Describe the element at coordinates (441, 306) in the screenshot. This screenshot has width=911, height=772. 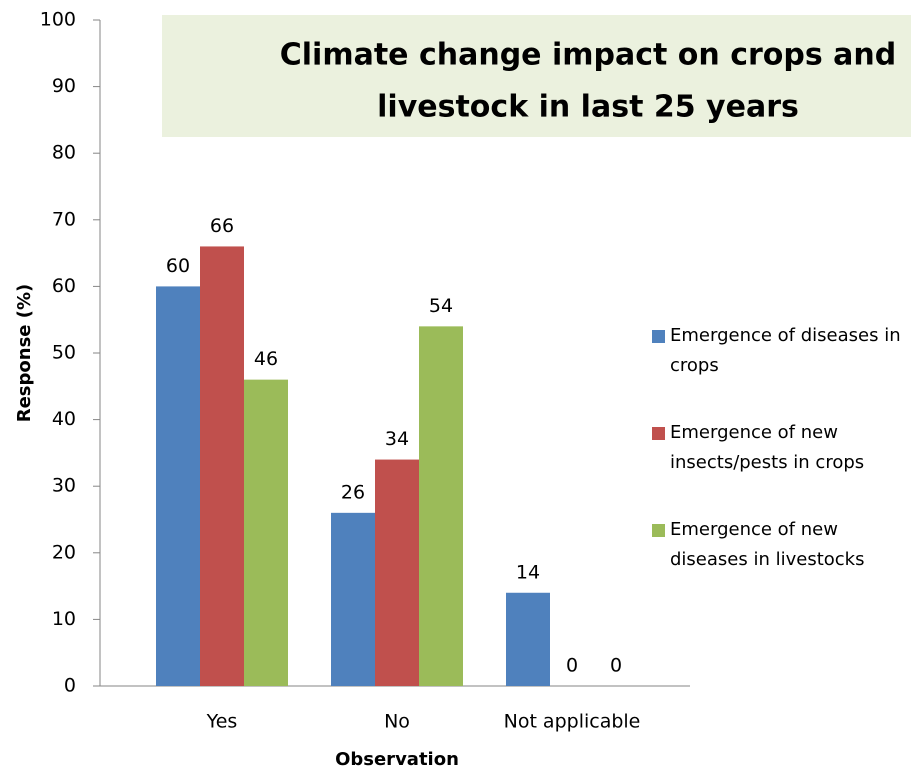
I see `data-label: 54` at that location.